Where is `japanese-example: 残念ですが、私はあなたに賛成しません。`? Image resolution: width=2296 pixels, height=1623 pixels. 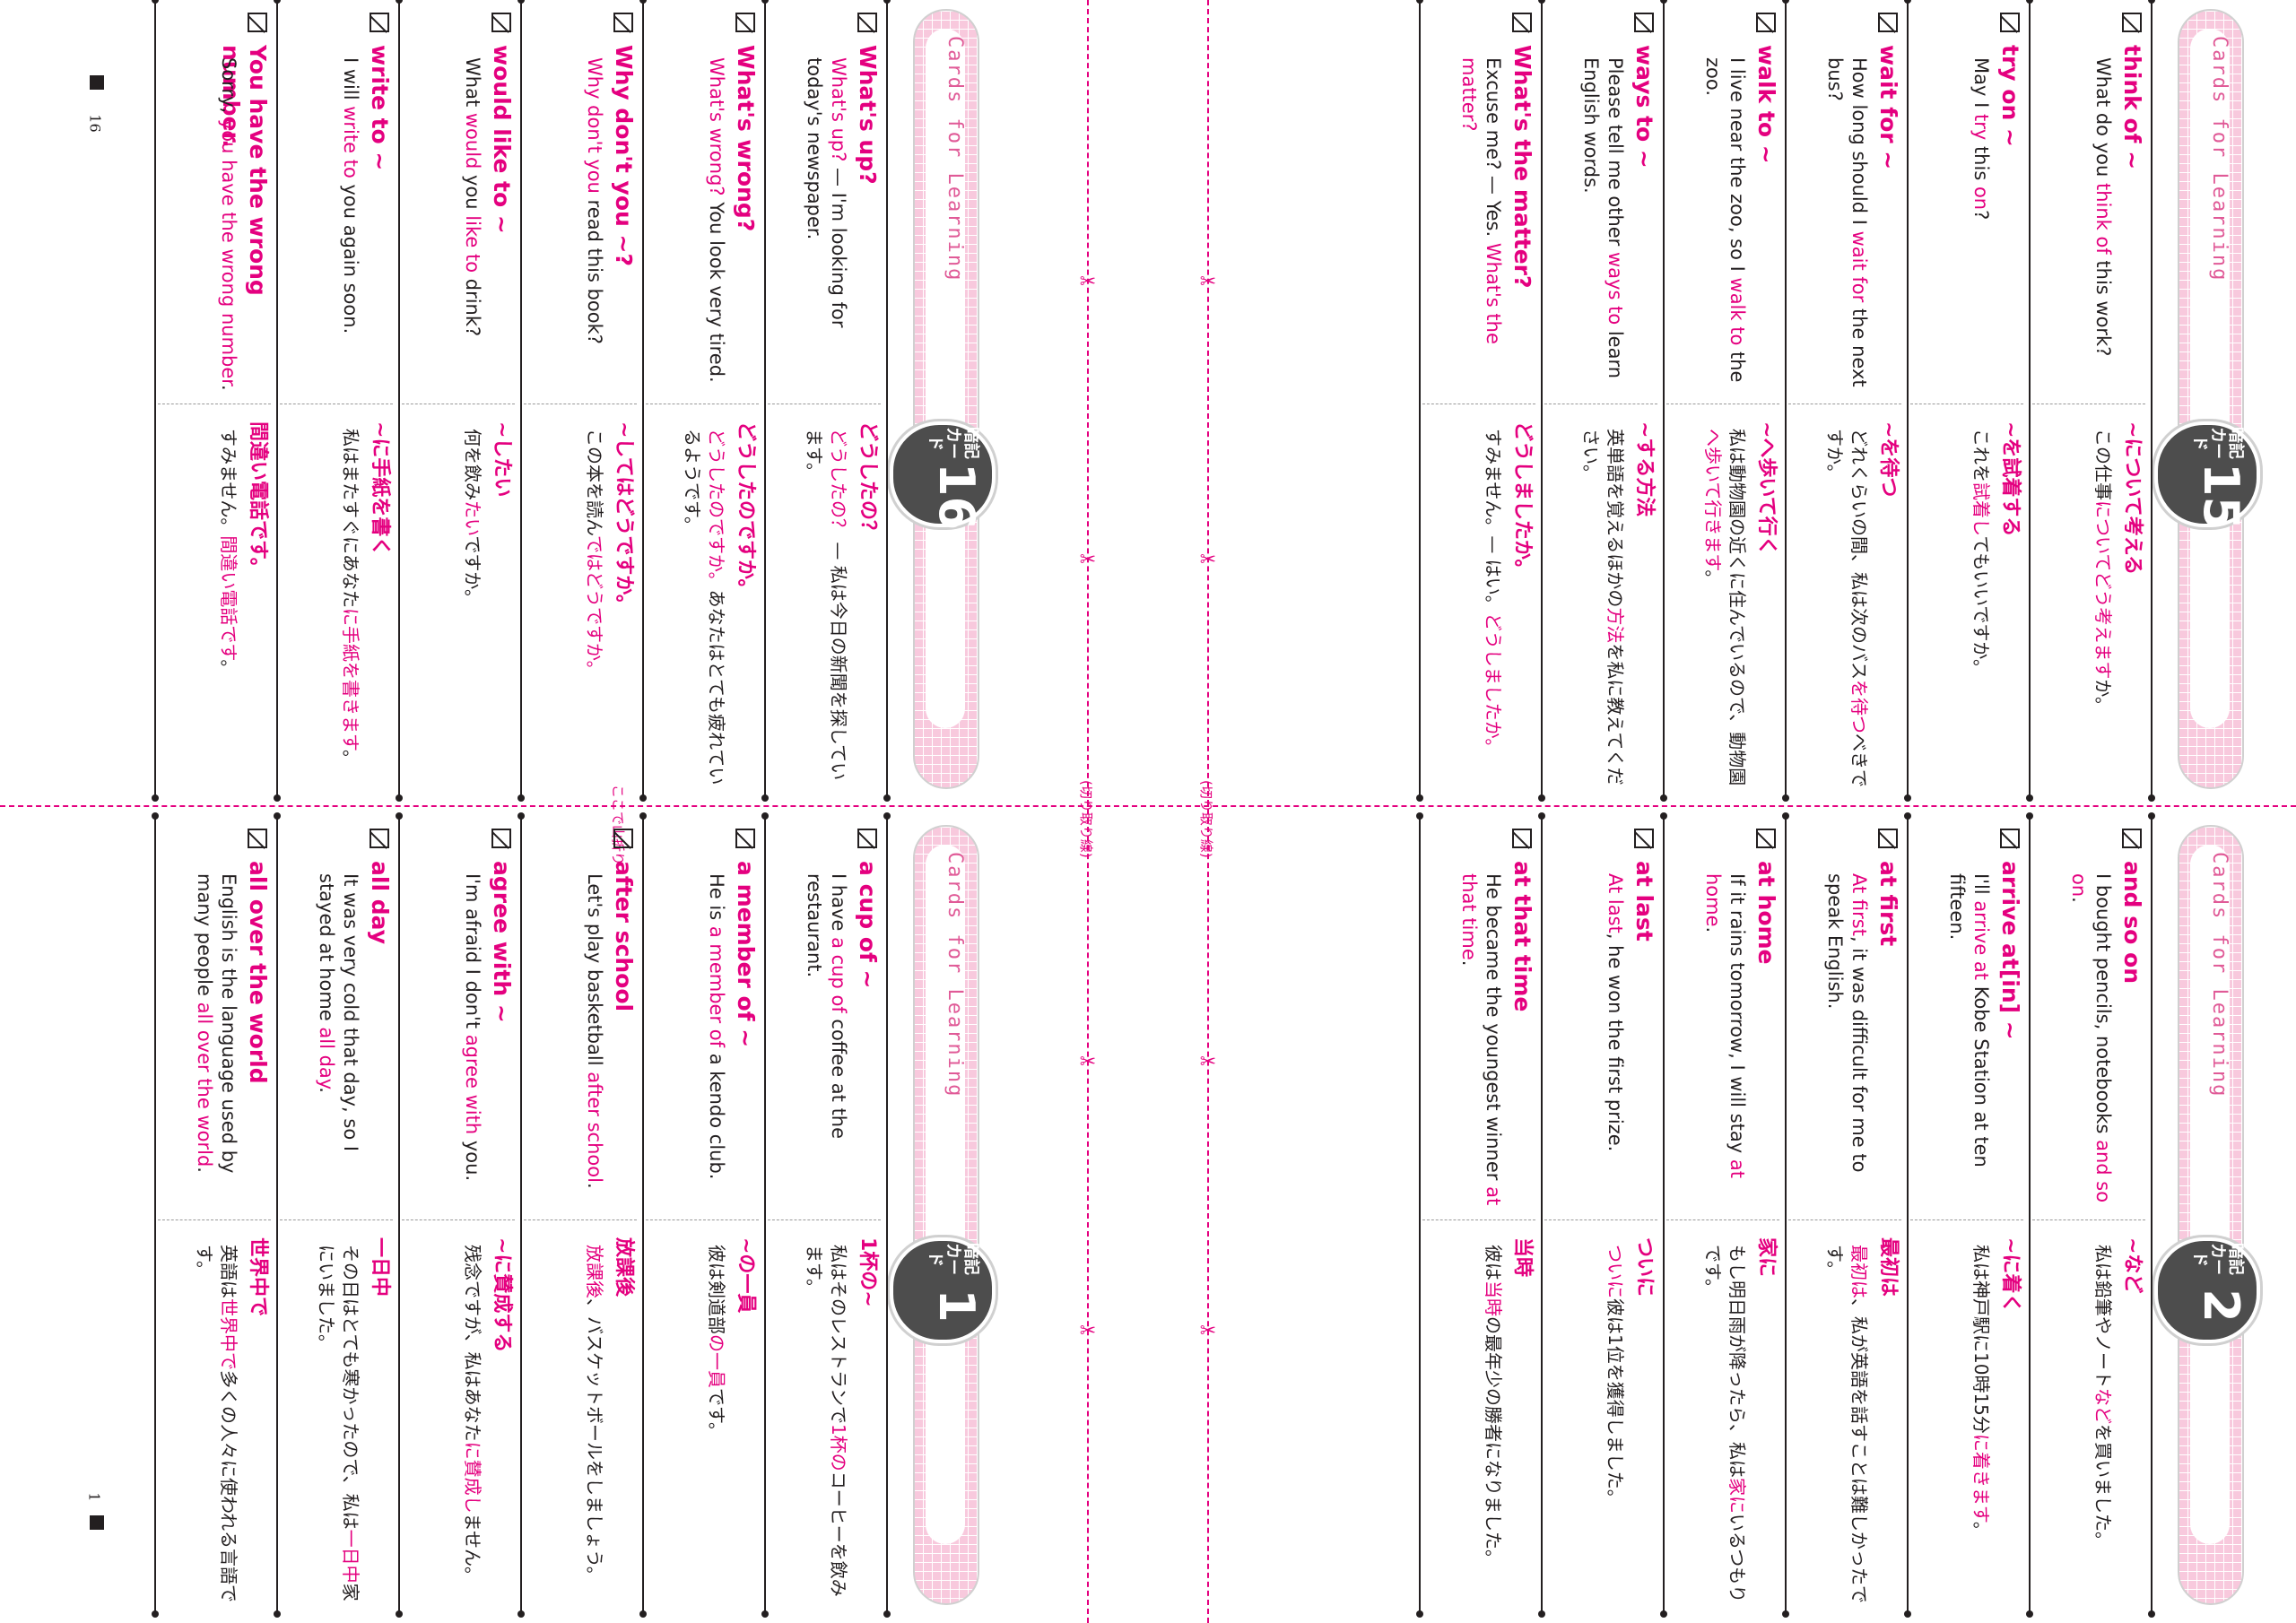 japanese-example: 残念ですが、私はあなたに賛成しません。 is located at coordinates (472, 1425).